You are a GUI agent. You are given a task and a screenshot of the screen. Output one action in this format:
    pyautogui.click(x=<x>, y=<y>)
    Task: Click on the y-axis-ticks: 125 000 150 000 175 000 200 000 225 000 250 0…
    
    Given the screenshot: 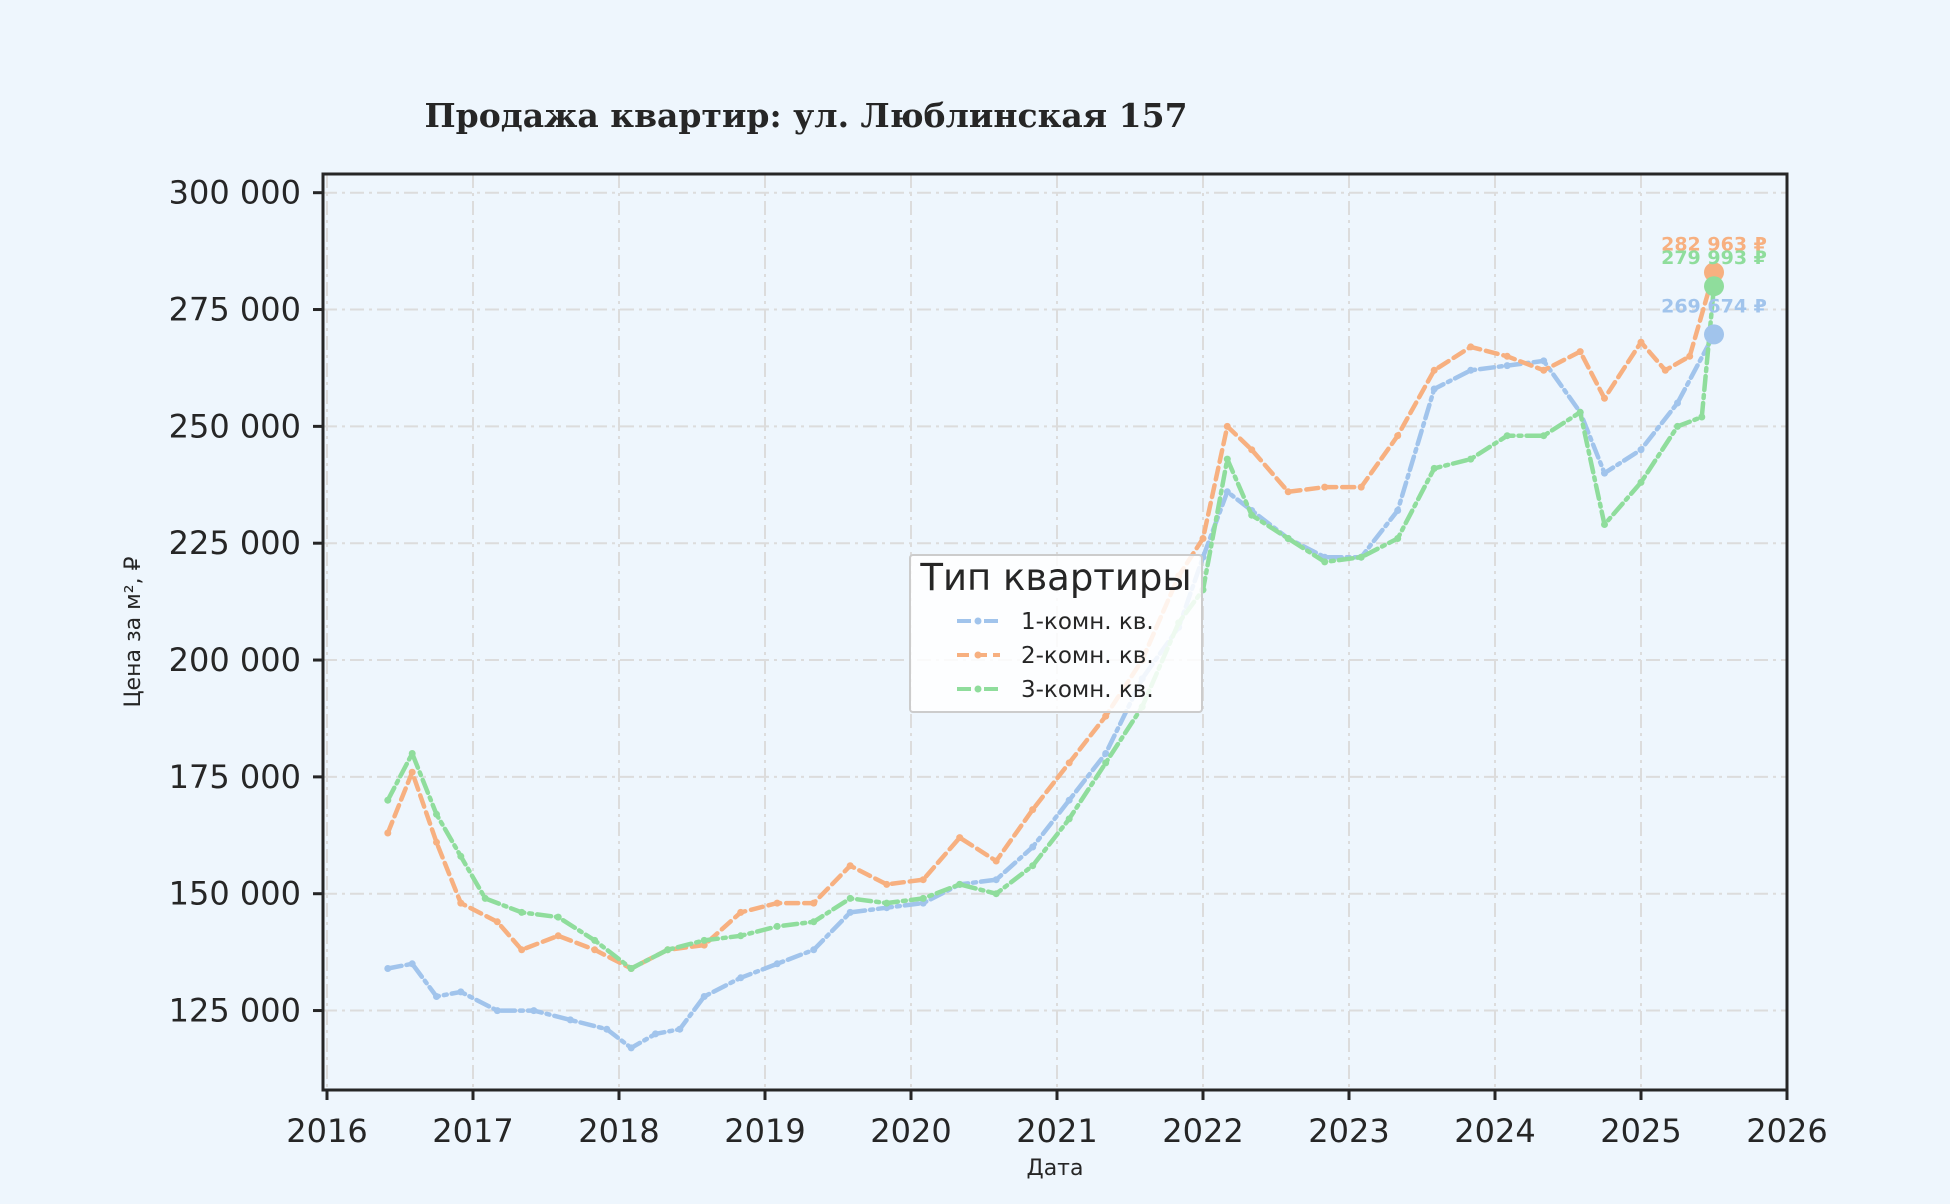 What is the action you would take?
    pyautogui.click(x=246, y=602)
    